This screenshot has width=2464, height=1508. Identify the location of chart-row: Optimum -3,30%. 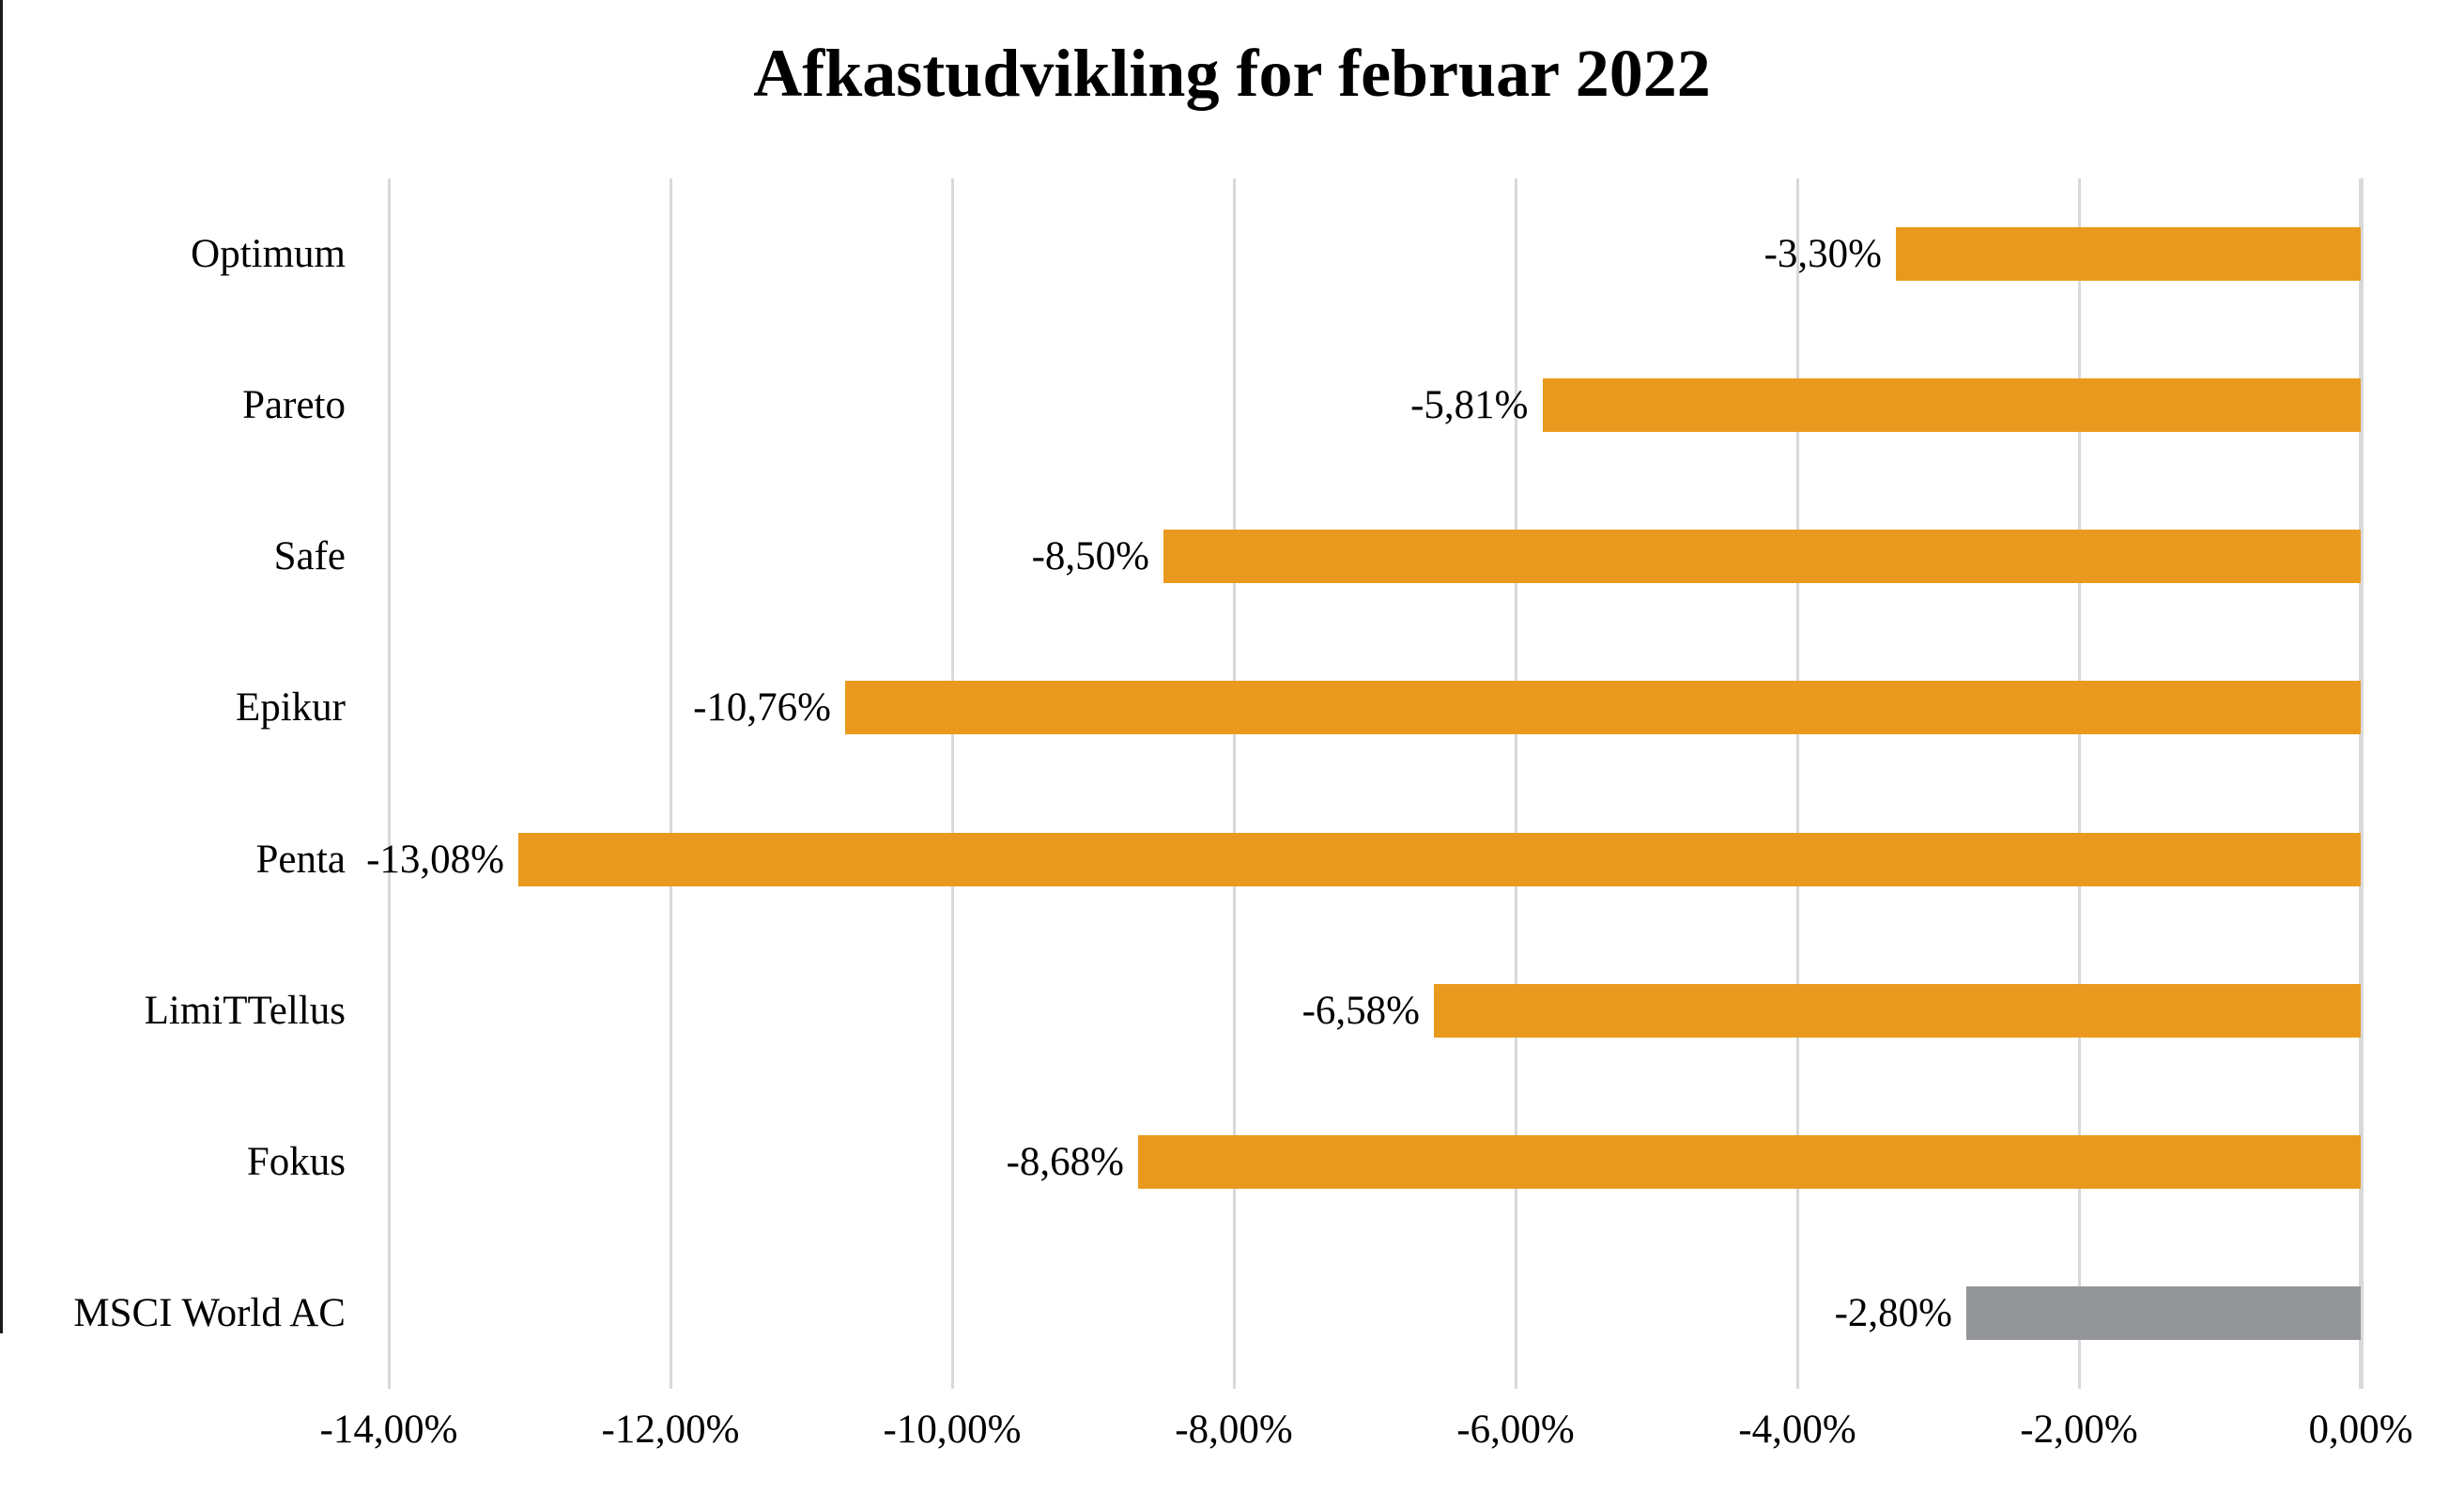
(1276, 254).